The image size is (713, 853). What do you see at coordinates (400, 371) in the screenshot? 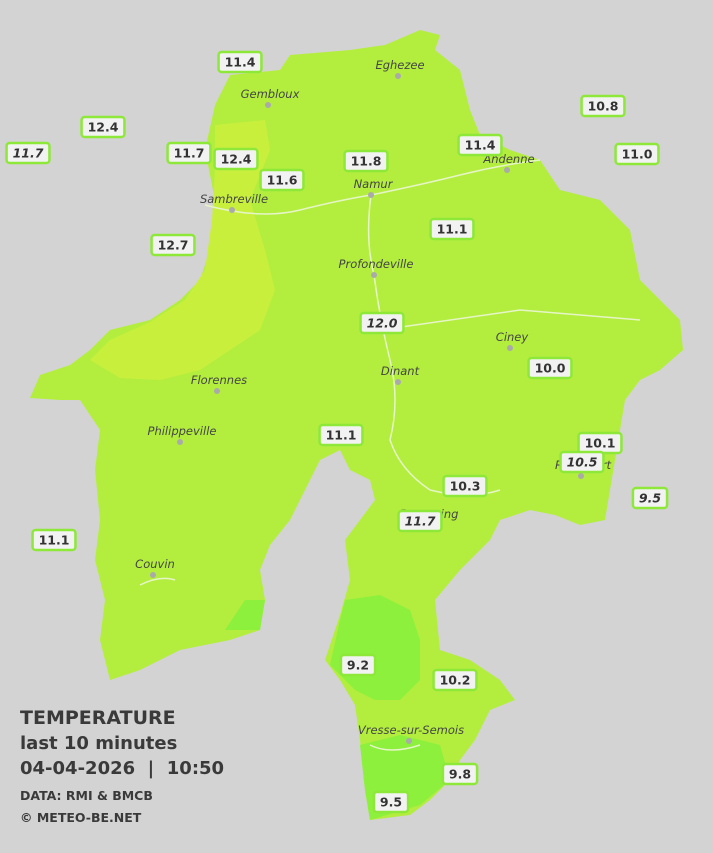
I see `city-label: Dinant` at bounding box center [400, 371].